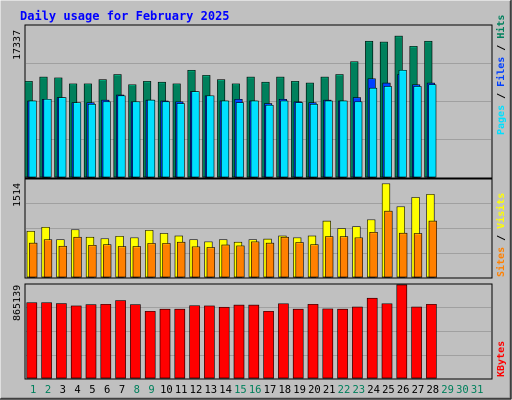 This screenshot has height=400, width=512. I want to click on y-max-label-hits: 17337, so click(17, 45).